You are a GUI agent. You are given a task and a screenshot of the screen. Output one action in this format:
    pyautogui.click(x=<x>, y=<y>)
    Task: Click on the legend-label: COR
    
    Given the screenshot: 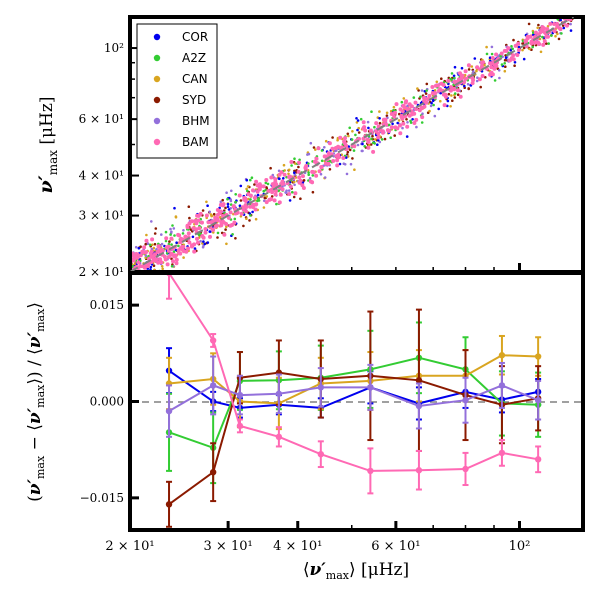 What is the action you would take?
    pyautogui.click(x=195, y=37)
    